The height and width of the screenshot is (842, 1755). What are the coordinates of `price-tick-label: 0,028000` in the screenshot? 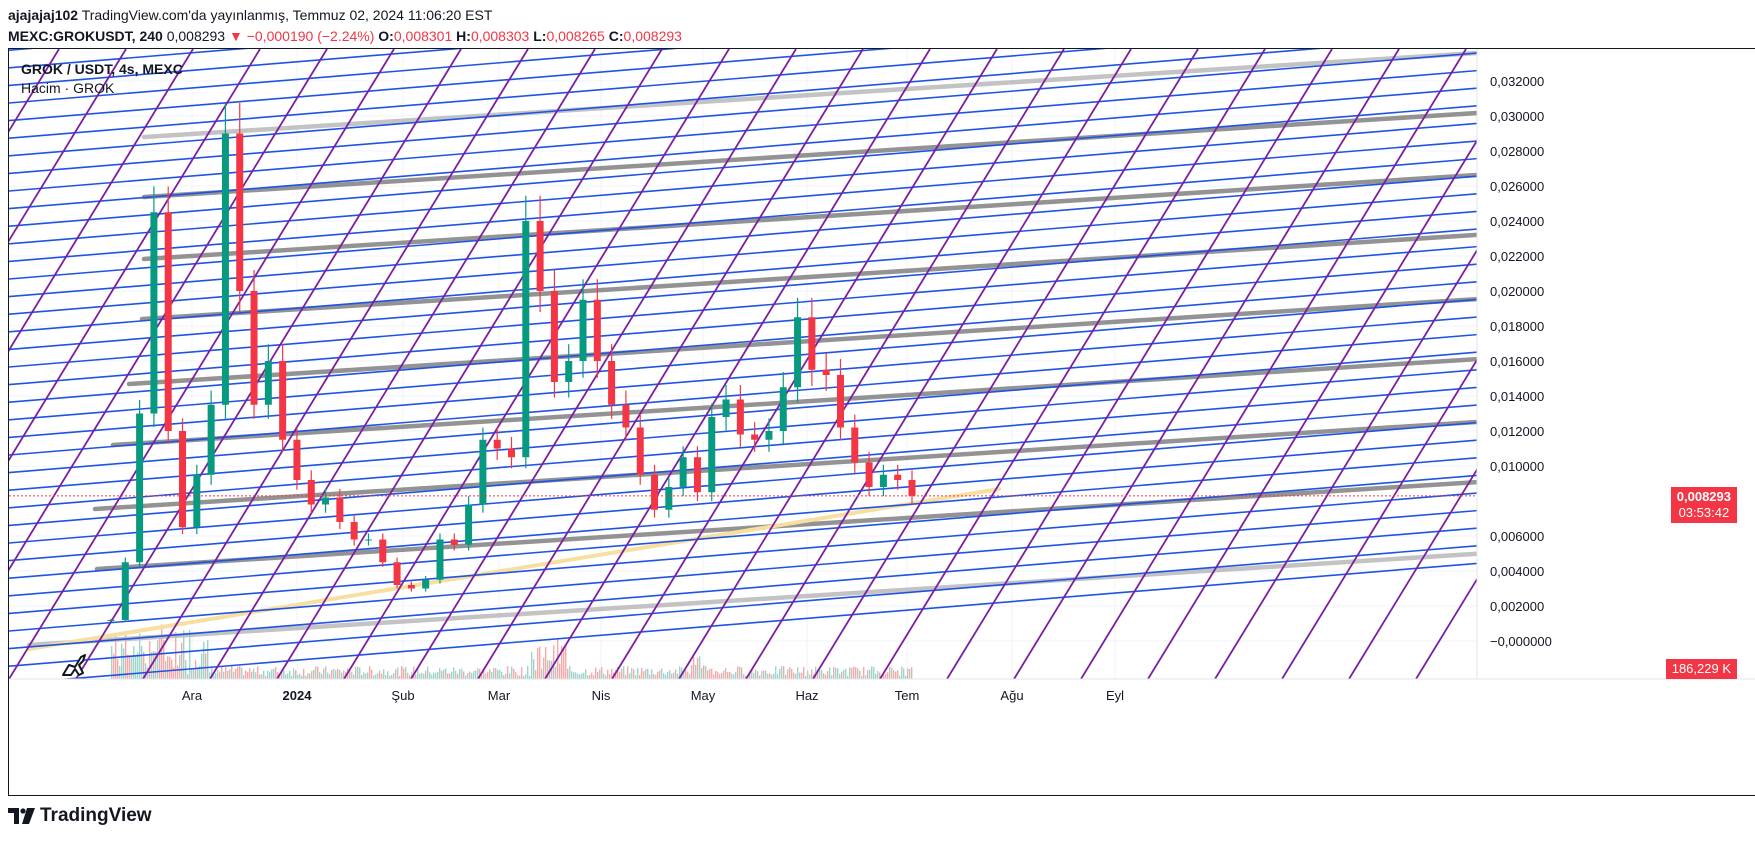 It's located at (1517, 151).